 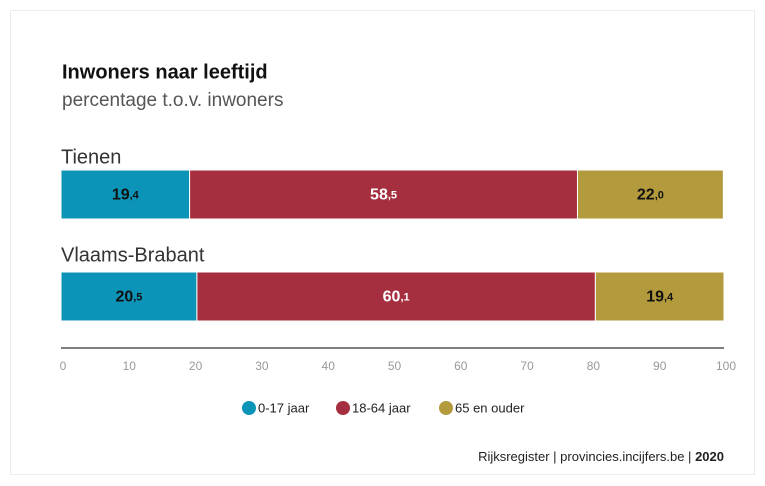 What do you see at coordinates (461, 366) in the screenshot?
I see `x-tick-label: 60` at bounding box center [461, 366].